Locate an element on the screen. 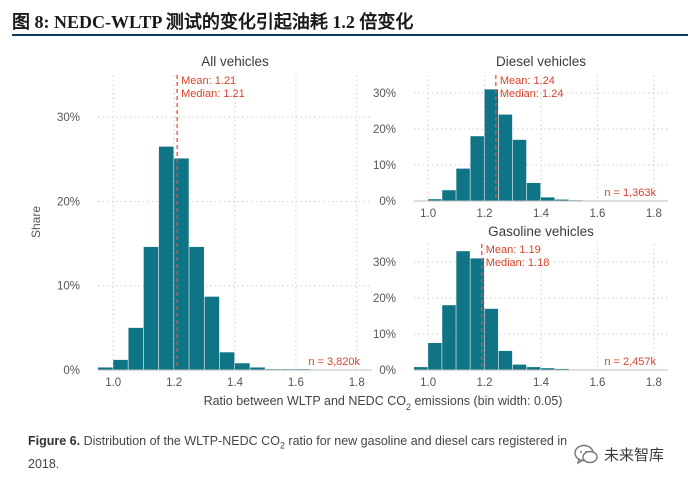  panel1-xtick-label: 1.0 is located at coordinates (113, 383).